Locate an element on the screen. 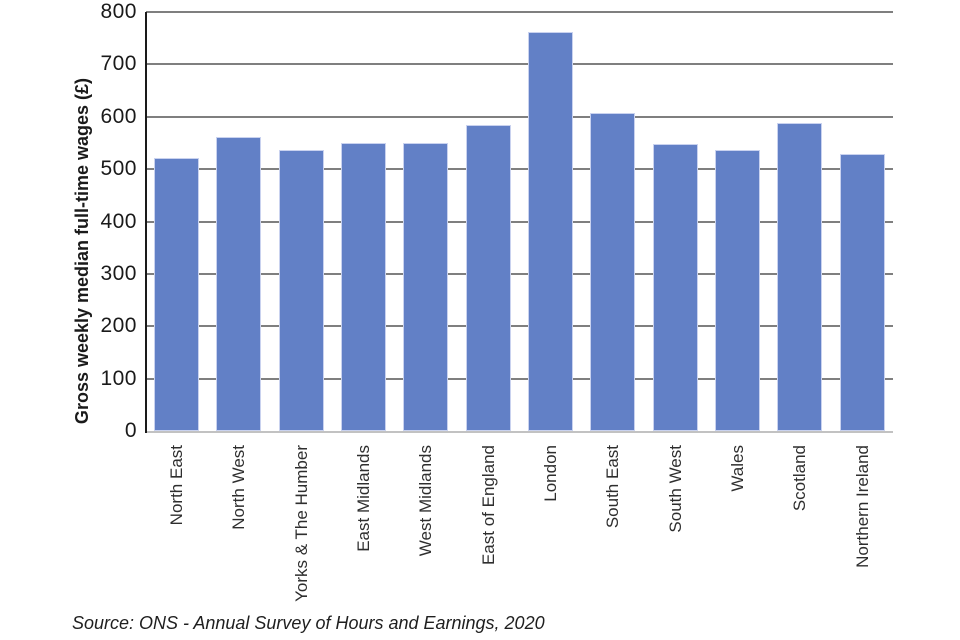  y-axis-line is located at coordinates (146, 222).